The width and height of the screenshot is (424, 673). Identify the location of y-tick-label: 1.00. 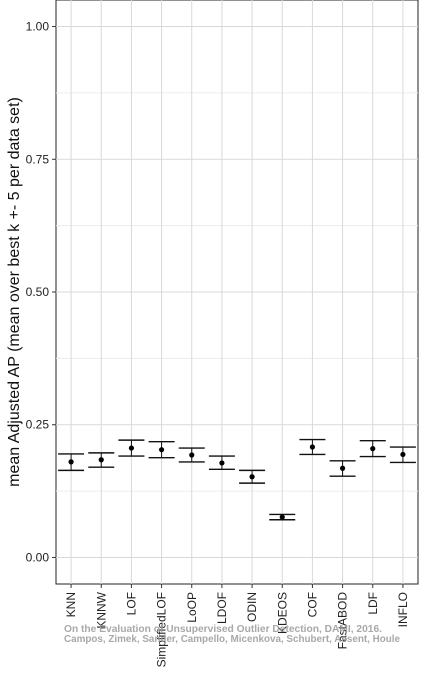
(38, 27).